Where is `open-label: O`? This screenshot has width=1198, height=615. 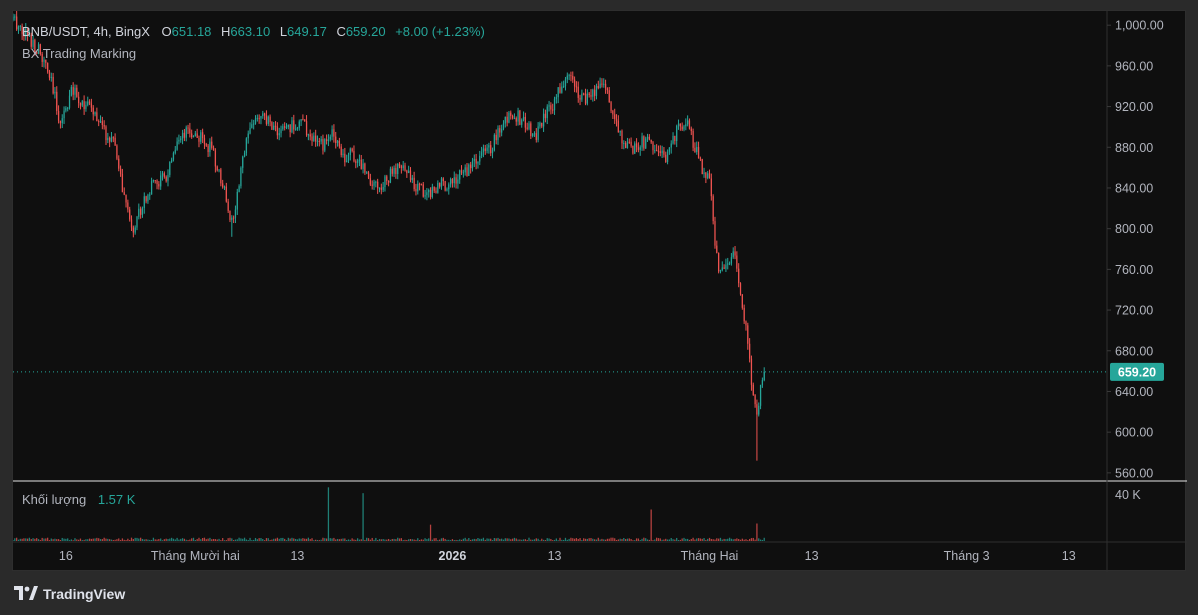 open-label: O is located at coordinates (166, 31).